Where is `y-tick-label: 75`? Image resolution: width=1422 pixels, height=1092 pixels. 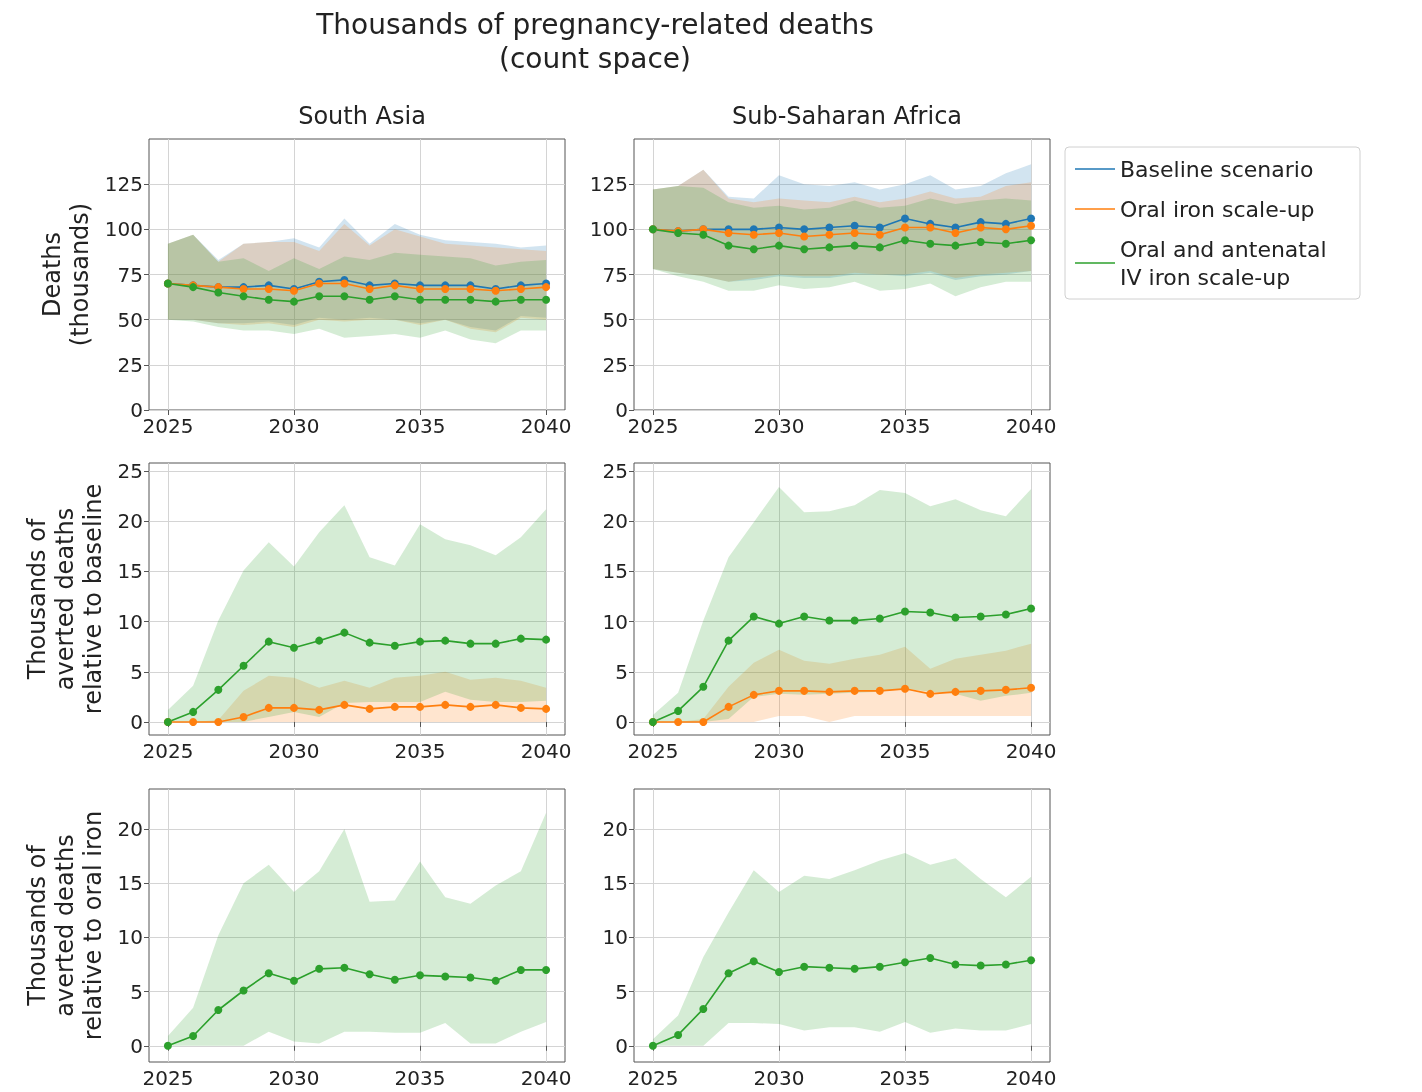
y-tick-label: 75 is located at coordinates (615, 274).